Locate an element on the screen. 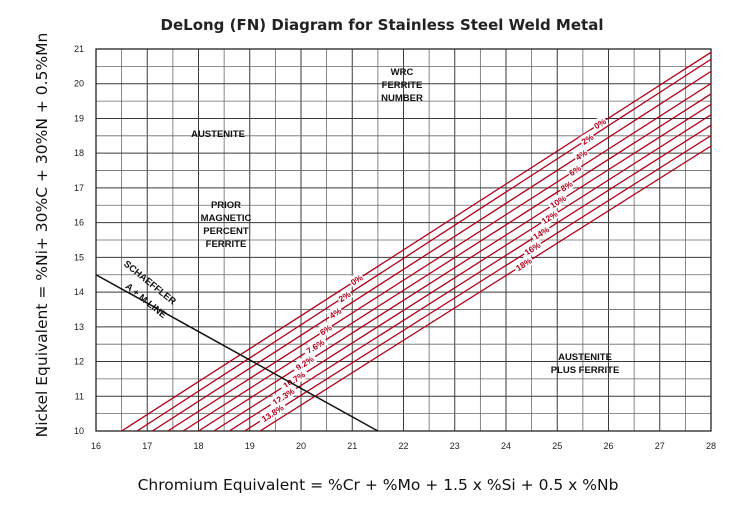 The width and height of the screenshot is (753, 509). y-tick-label: 16 is located at coordinates (79, 223).